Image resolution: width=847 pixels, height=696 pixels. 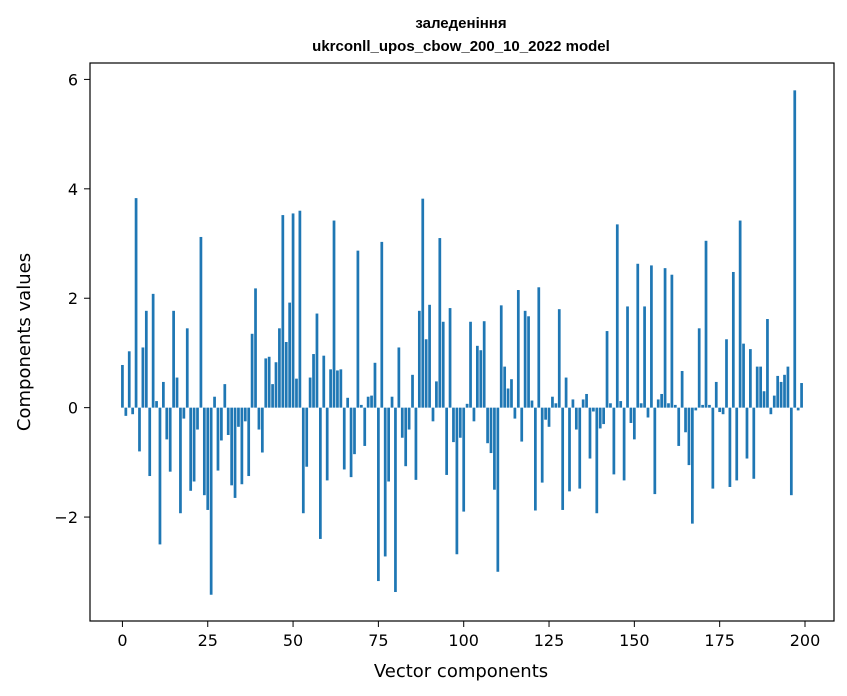 What do you see at coordinates (719, 640) in the screenshot?
I see `x-tick-label: 175` at bounding box center [719, 640].